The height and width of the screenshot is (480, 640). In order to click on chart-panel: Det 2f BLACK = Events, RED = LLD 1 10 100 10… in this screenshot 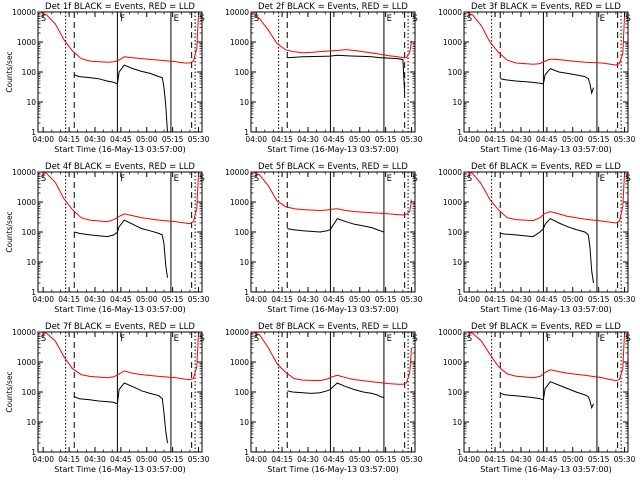, I will do `click(323, 78)`.